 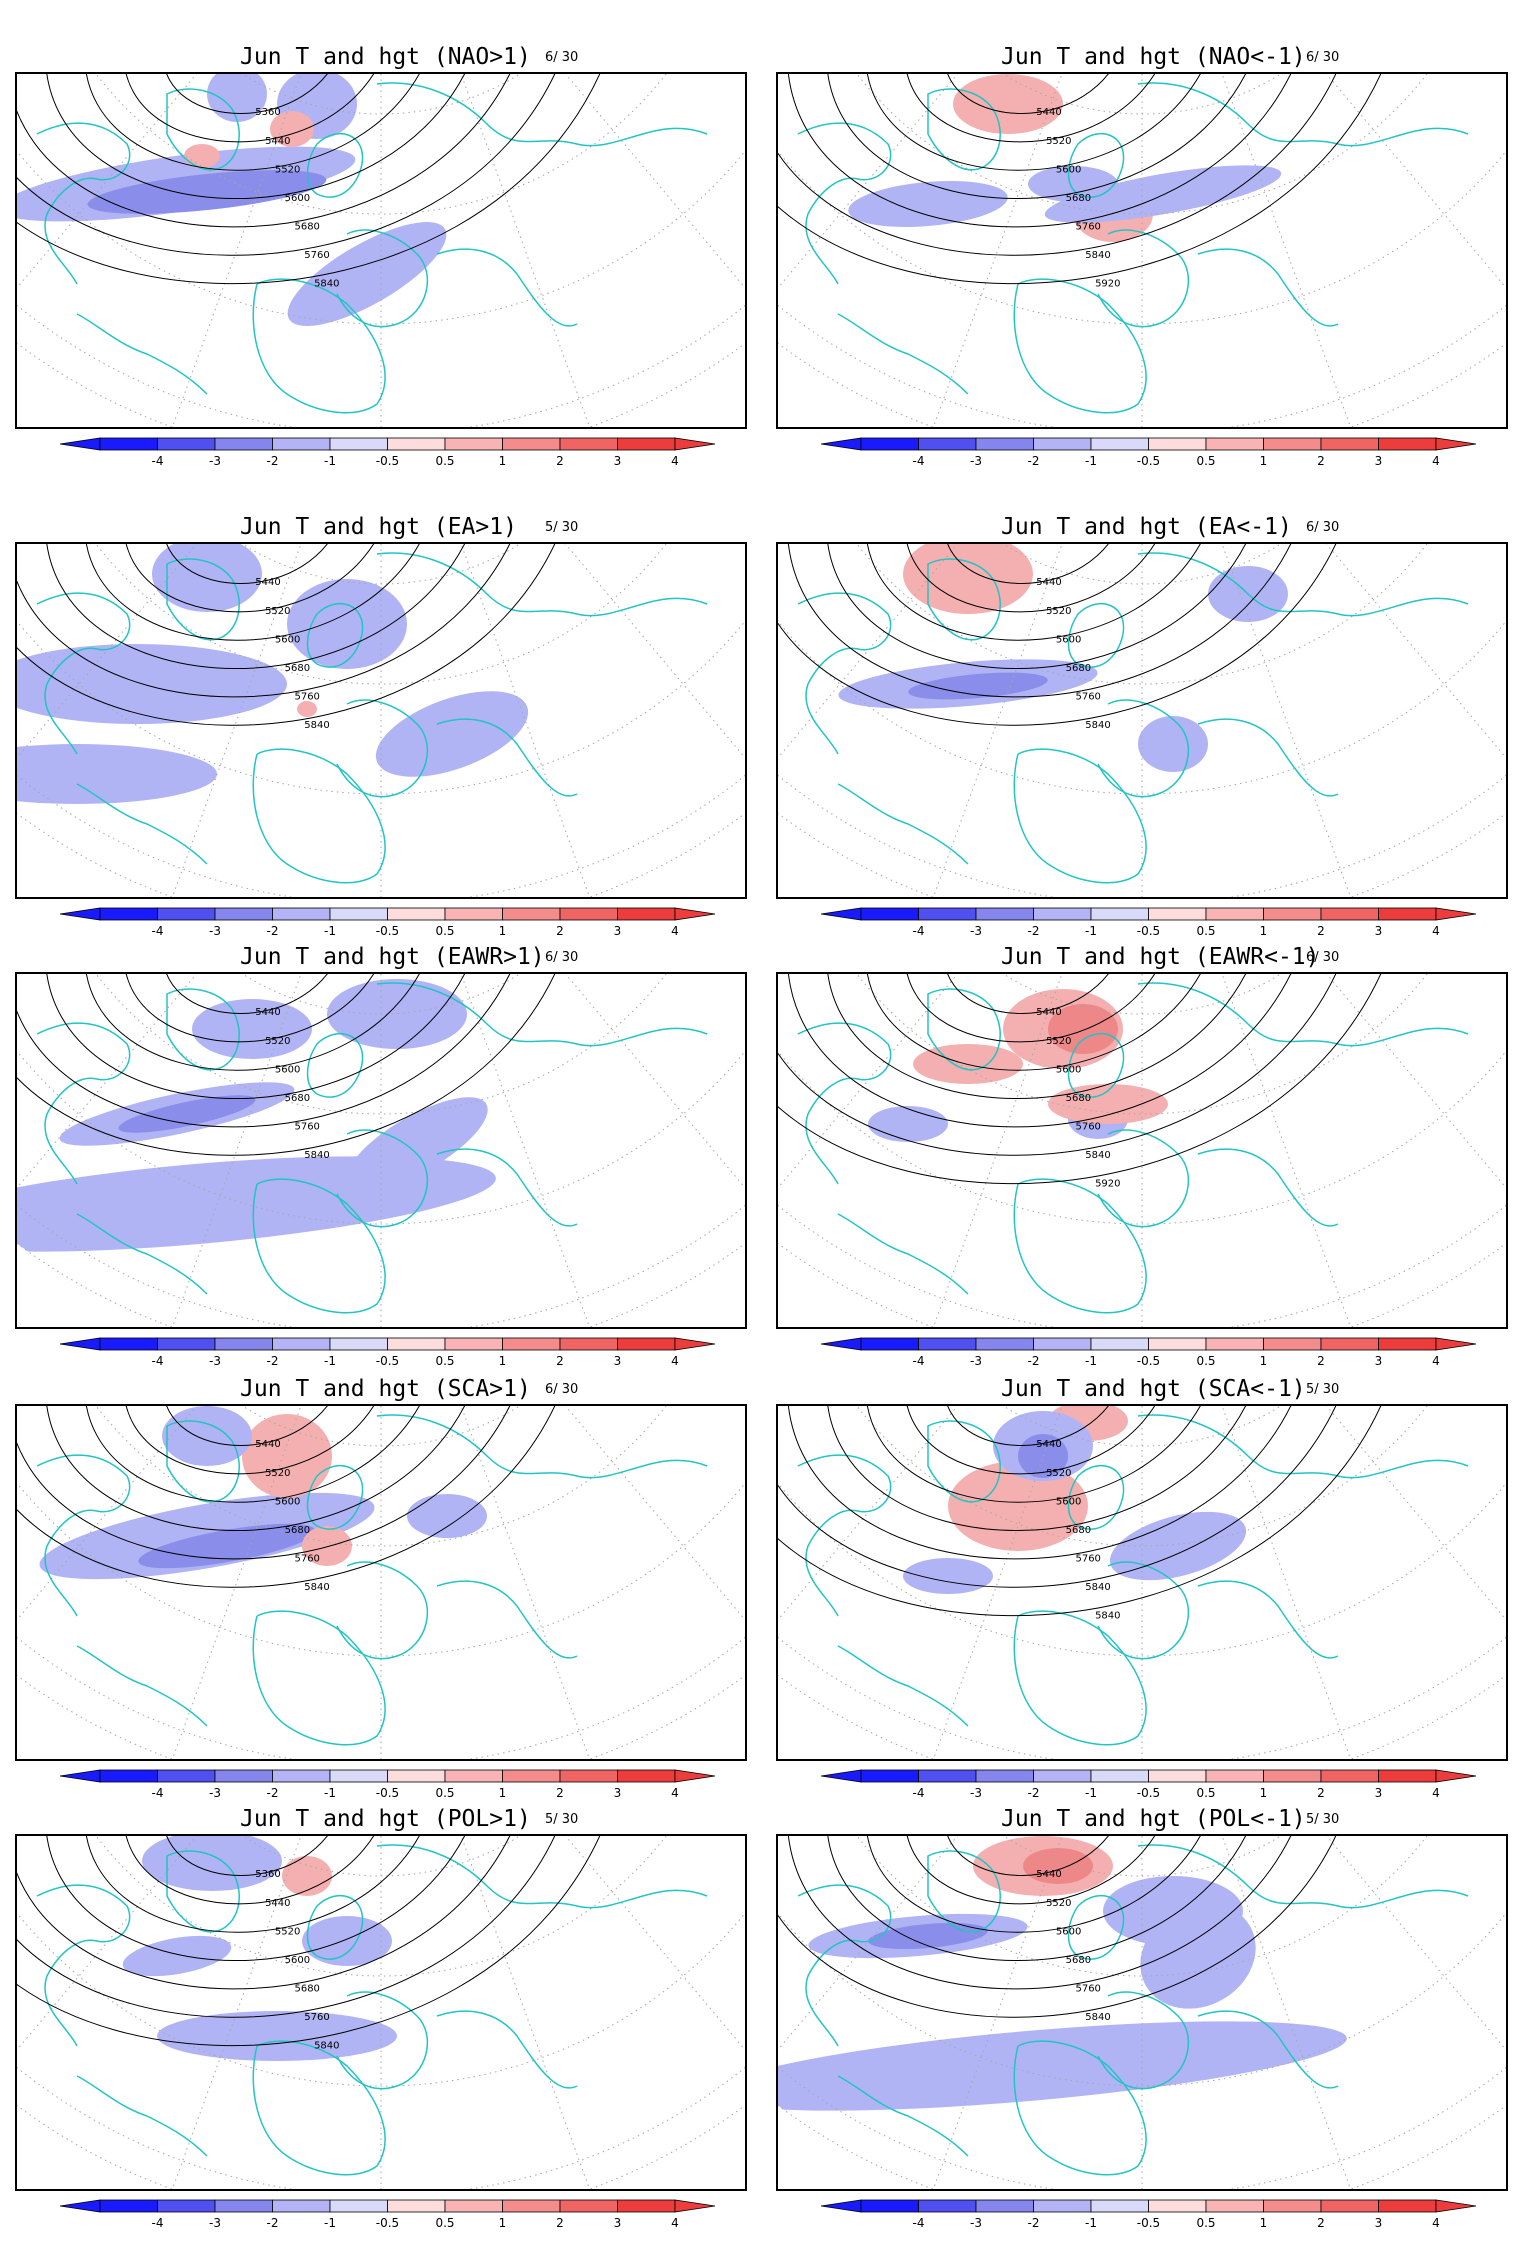 I want to click on colorbar-arrow-left, so click(x=80, y=914).